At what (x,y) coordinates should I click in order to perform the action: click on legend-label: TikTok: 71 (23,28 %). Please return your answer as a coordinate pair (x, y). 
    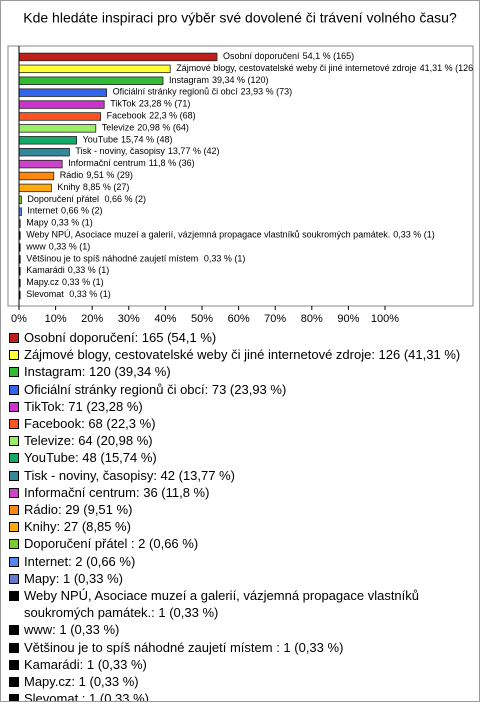
    Looking at the image, I should click on (83, 406).